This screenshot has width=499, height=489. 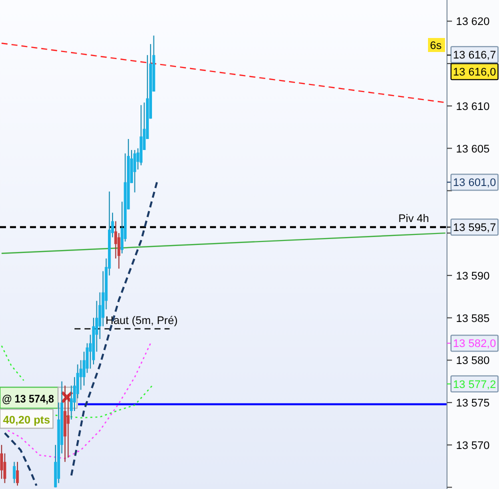 I want to click on annotation: 40,20 pts, so click(x=26, y=420).